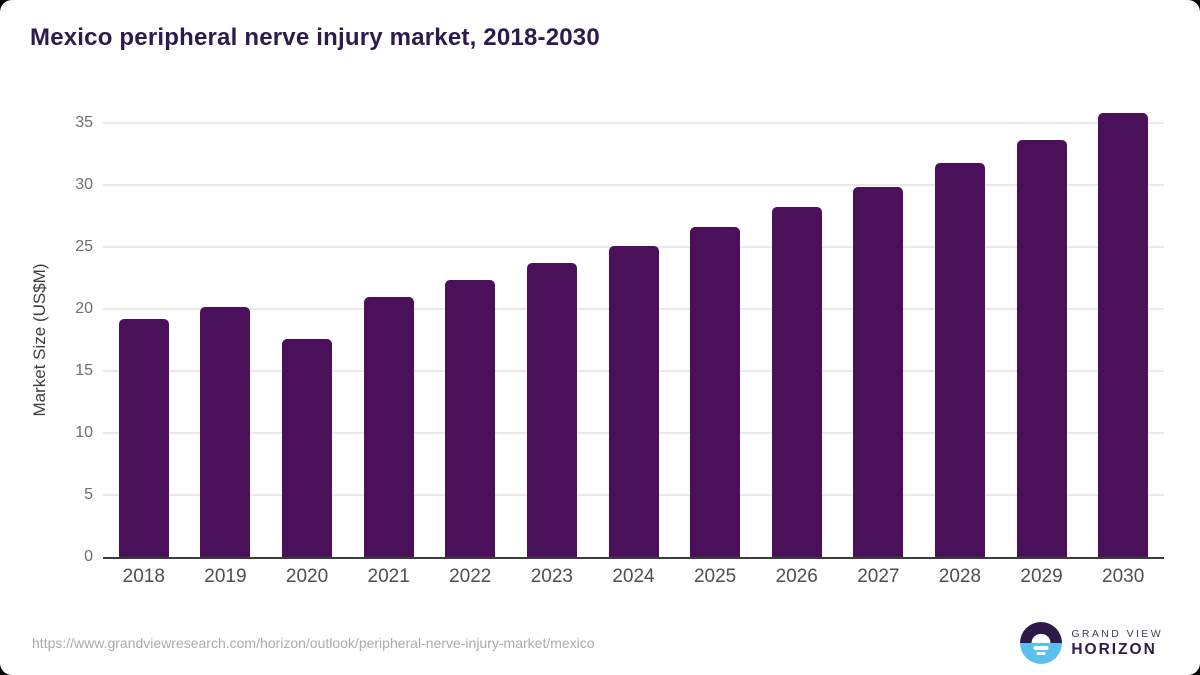 The width and height of the screenshot is (1200, 675). Describe the element at coordinates (959, 359) in the screenshot. I see `bar-2028` at that location.